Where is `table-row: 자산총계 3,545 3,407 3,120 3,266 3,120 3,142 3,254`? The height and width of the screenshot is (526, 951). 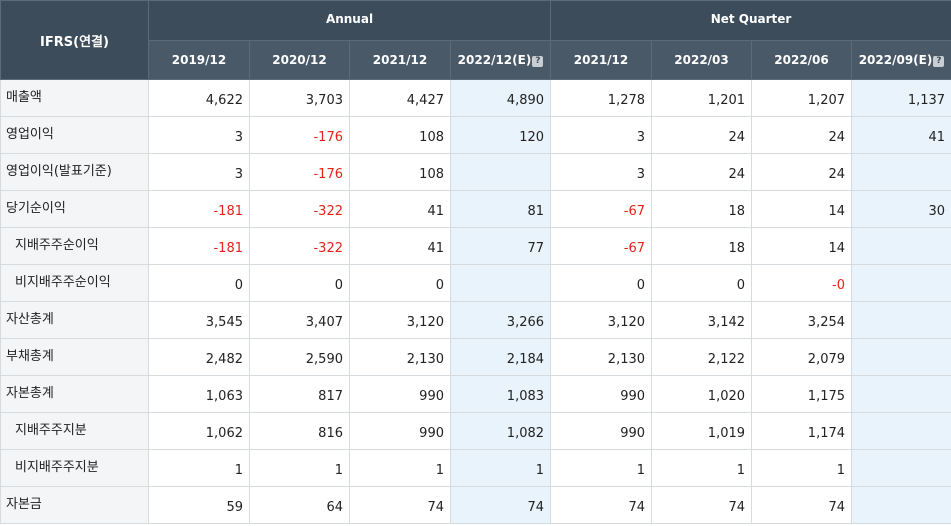 table-row: 자산총계 3,545 3,407 3,120 3,266 3,120 3,142 3,254 is located at coordinates (475, 320).